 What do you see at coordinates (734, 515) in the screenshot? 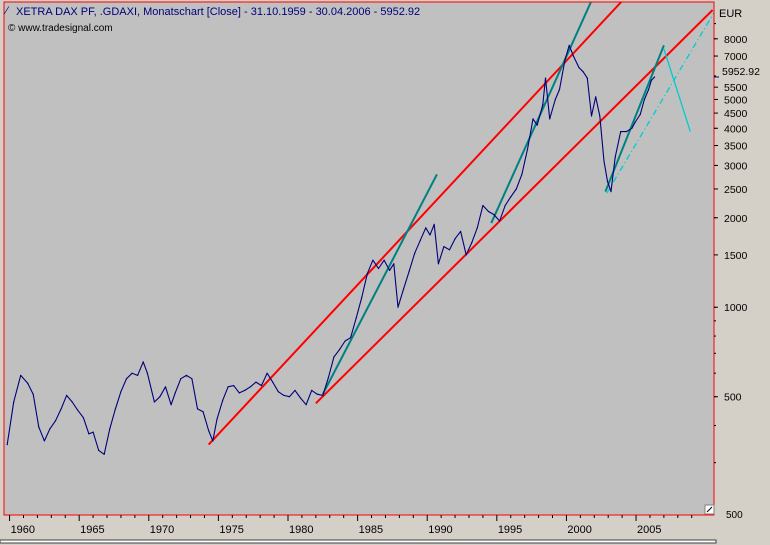
I see `bottom-cut-label: 500` at bounding box center [734, 515].